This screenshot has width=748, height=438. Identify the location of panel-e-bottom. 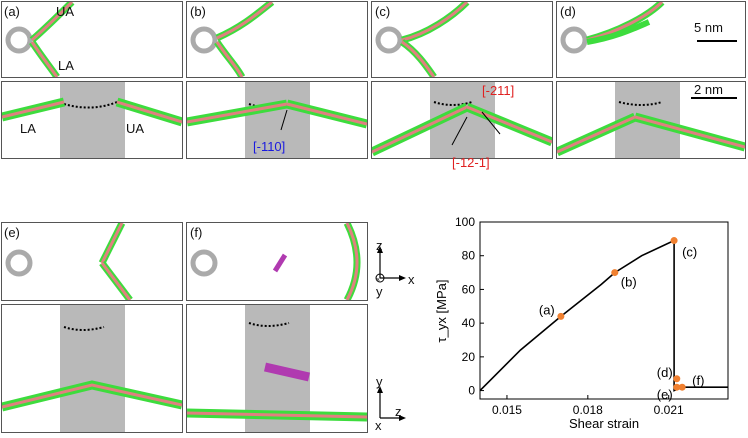
(91, 368).